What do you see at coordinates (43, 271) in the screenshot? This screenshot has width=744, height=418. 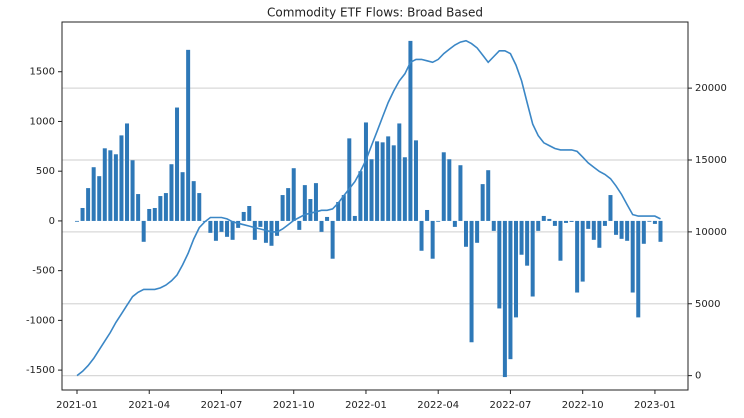 I see `y-tick-label: -500` at bounding box center [43, 271].